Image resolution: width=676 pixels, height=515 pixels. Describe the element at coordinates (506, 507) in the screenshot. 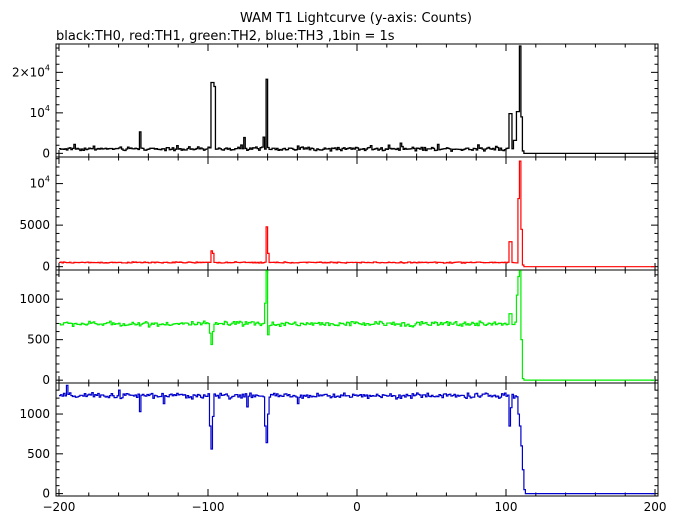

I see `x-tick-label: 100` at that location.